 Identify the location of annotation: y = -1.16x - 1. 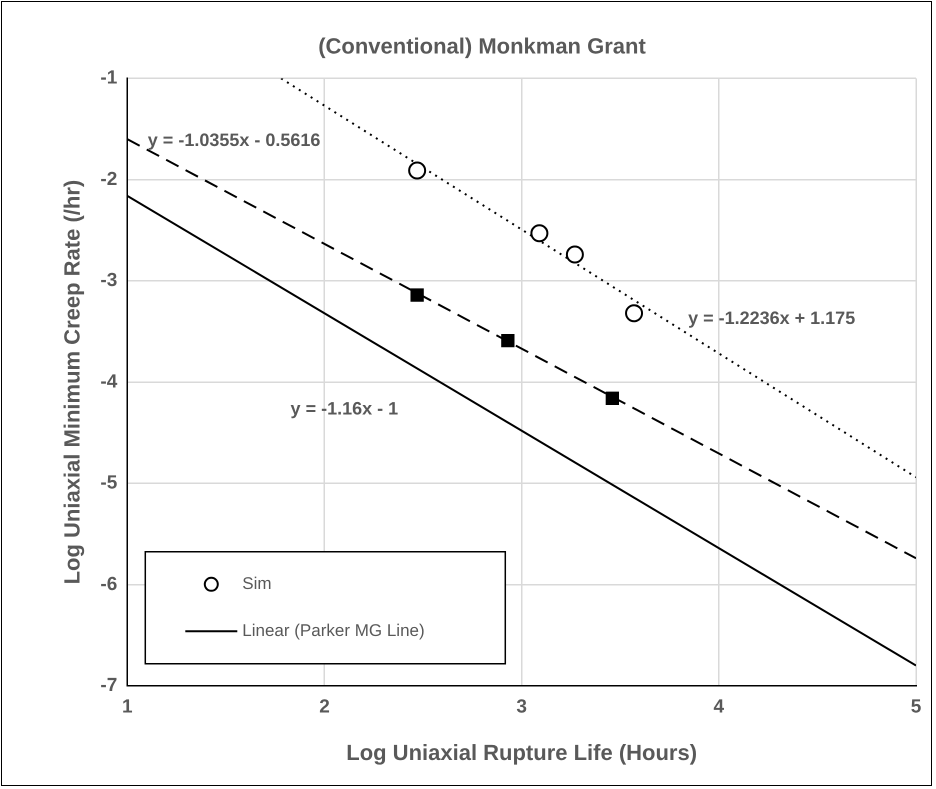
(344, 408).